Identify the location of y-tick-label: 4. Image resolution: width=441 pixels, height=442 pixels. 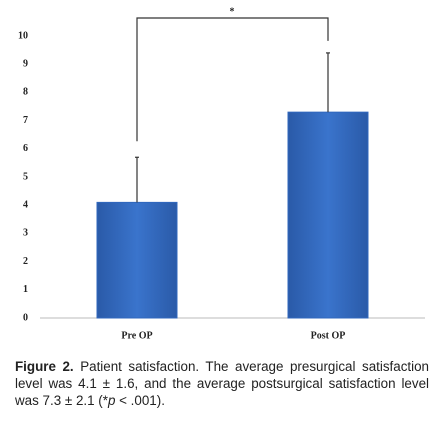
(25, 204).